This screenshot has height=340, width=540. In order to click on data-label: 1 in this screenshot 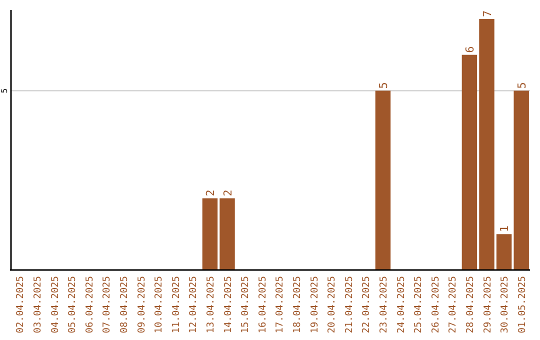, I will do `click(505, 229)`.